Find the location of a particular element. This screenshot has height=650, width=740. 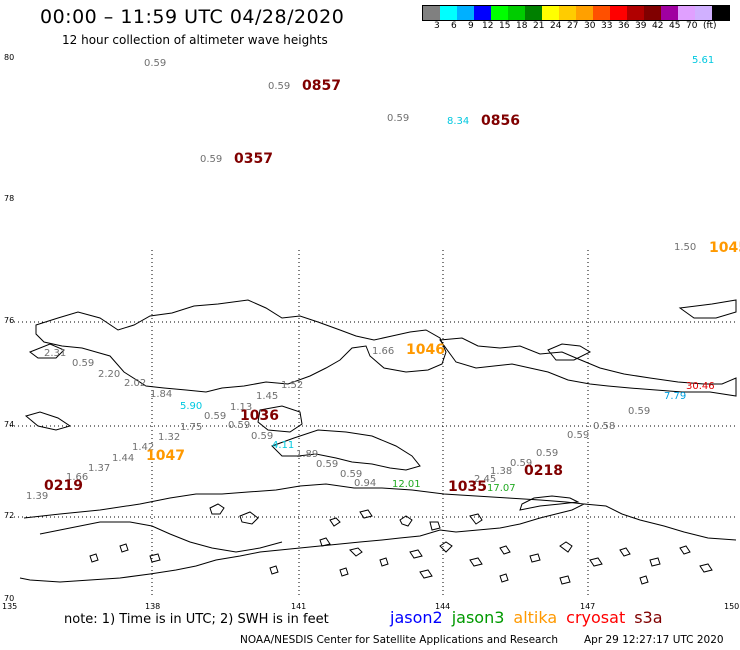

wave-height-label: 1.32 is located at coordinates (169, 437).